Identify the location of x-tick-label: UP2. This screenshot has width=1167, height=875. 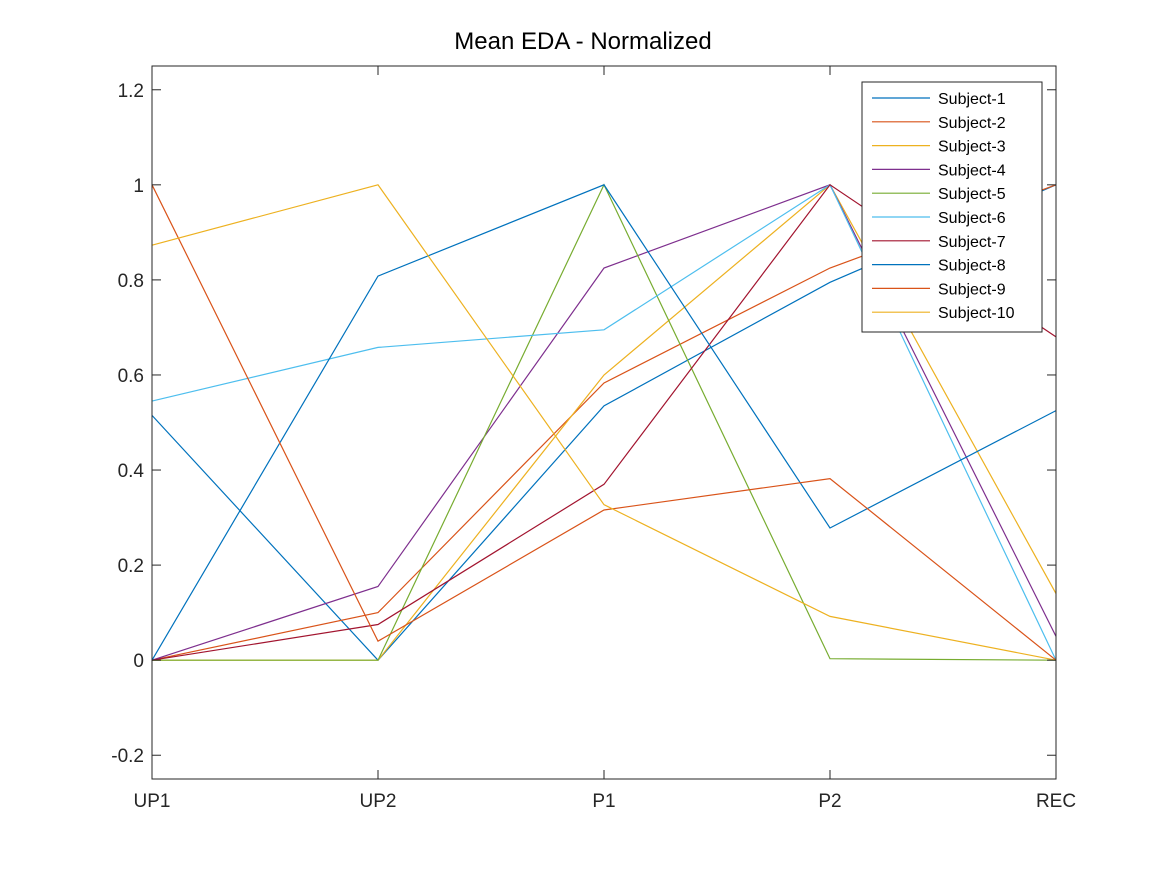
(378, 801).